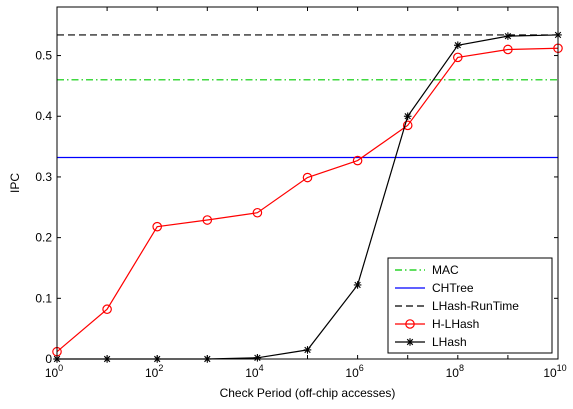 The width and height of the screenshot is (573, 409). Describe the element at coordinates (15, 183) in the screenshot. I see `y-axis-label: IPC` at that location.